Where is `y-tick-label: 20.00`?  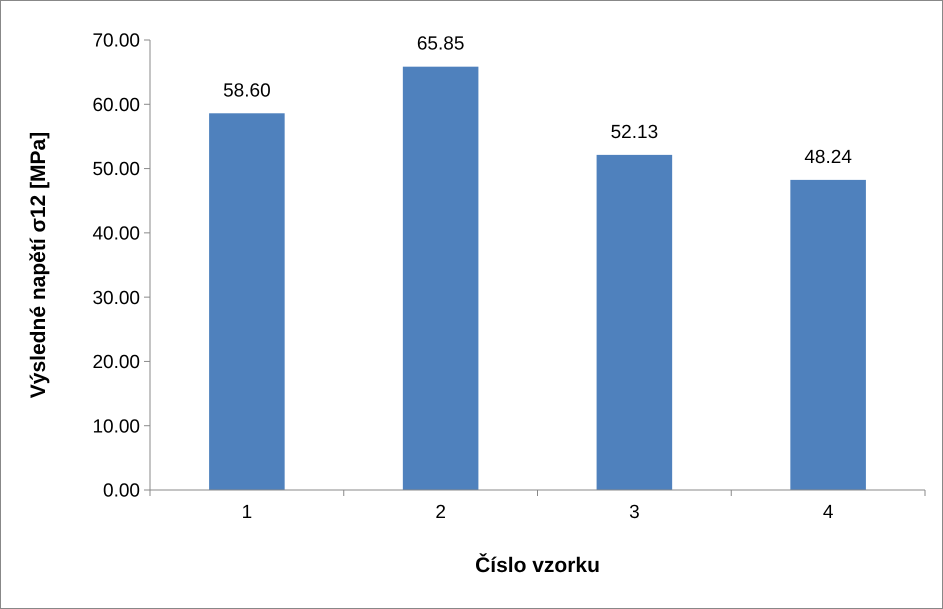 y-tick-label: 20.00 is located at coordinates (116, 363).